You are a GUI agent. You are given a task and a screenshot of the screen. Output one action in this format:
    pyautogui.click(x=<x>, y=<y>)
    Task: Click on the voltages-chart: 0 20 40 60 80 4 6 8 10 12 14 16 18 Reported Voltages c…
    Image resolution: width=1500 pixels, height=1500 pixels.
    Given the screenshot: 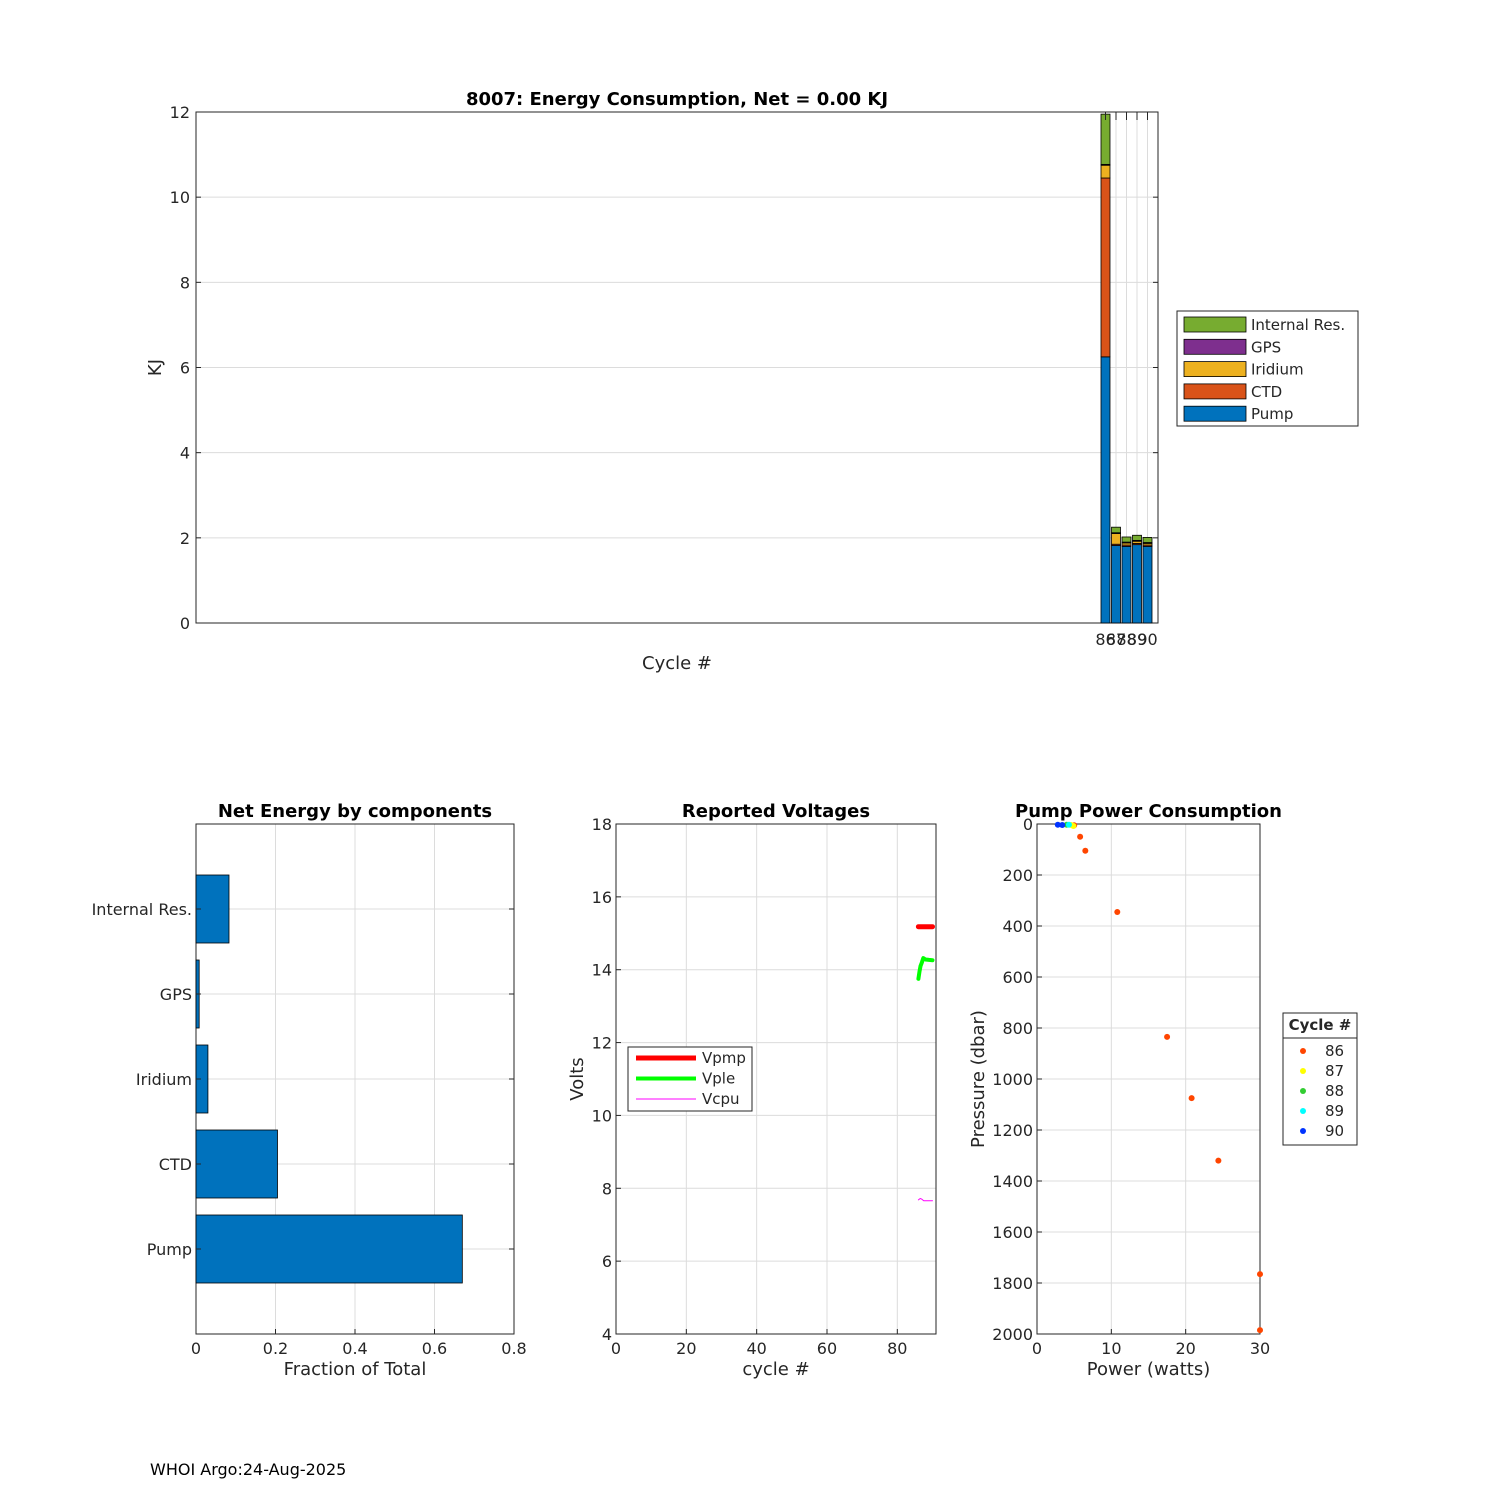 What is the action you would take?
    pyautogui.click(x=752, y=1090)
    